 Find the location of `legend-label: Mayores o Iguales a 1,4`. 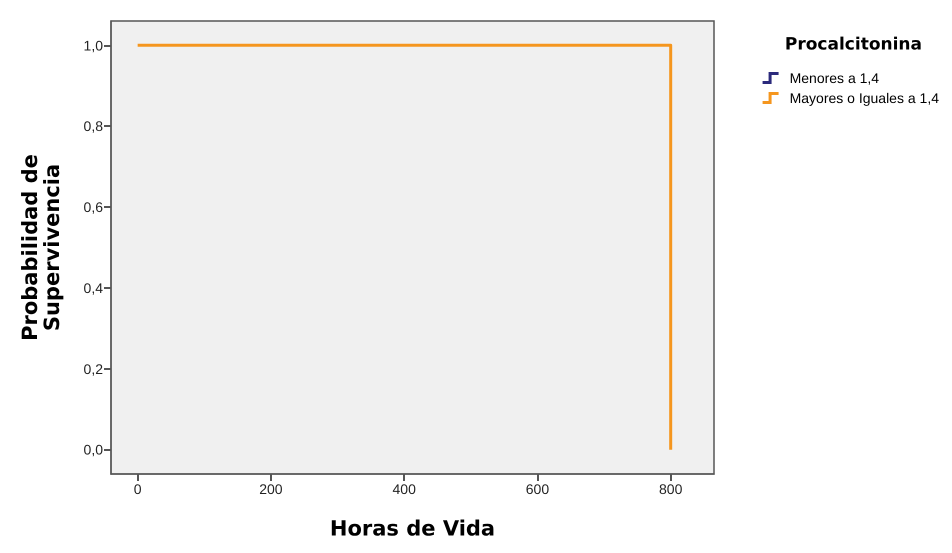

legend-label: Mayores o Iguales a 1,4 is located at coordinates (865, 98).